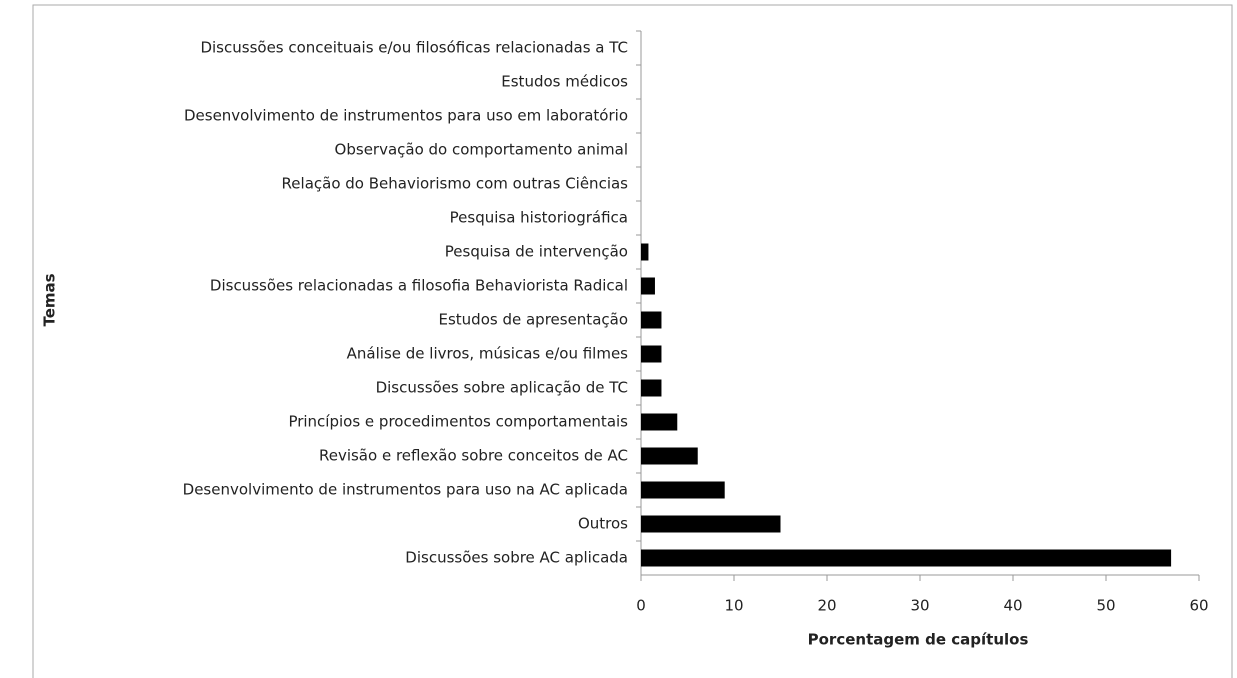  What do you see at coordinates (826, 606) in the screenshot?
I see `x-tick-label: 20` at bounding box center [826, 606].